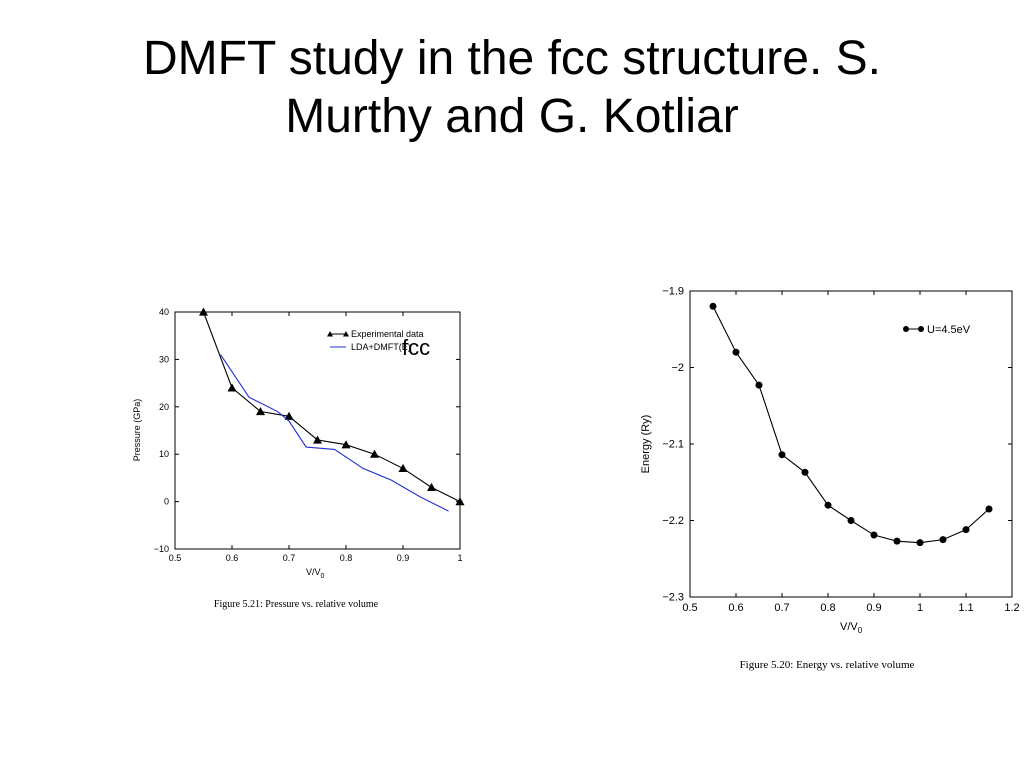 The height and width of the screenshot is (768, 1024). Describe the element at coordinates (403, 558) in the screenshot. I see `pressure-x-tick-label: 0.9` at that location.